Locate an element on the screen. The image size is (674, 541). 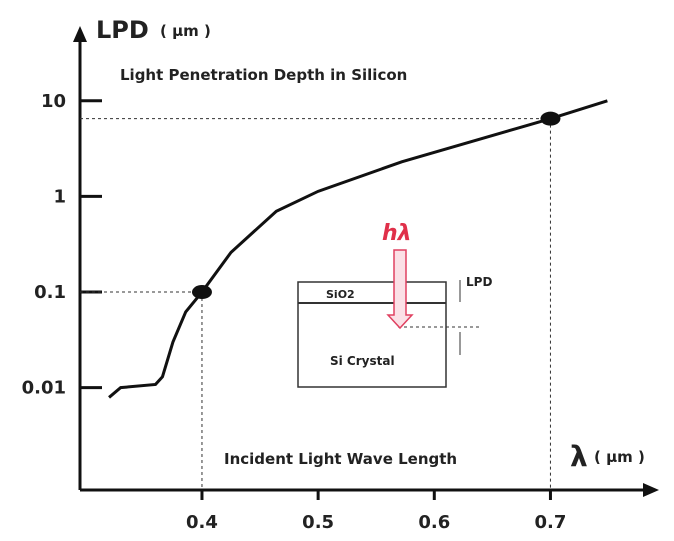
x-axis-label: λ is located at coordinates (579, 456).